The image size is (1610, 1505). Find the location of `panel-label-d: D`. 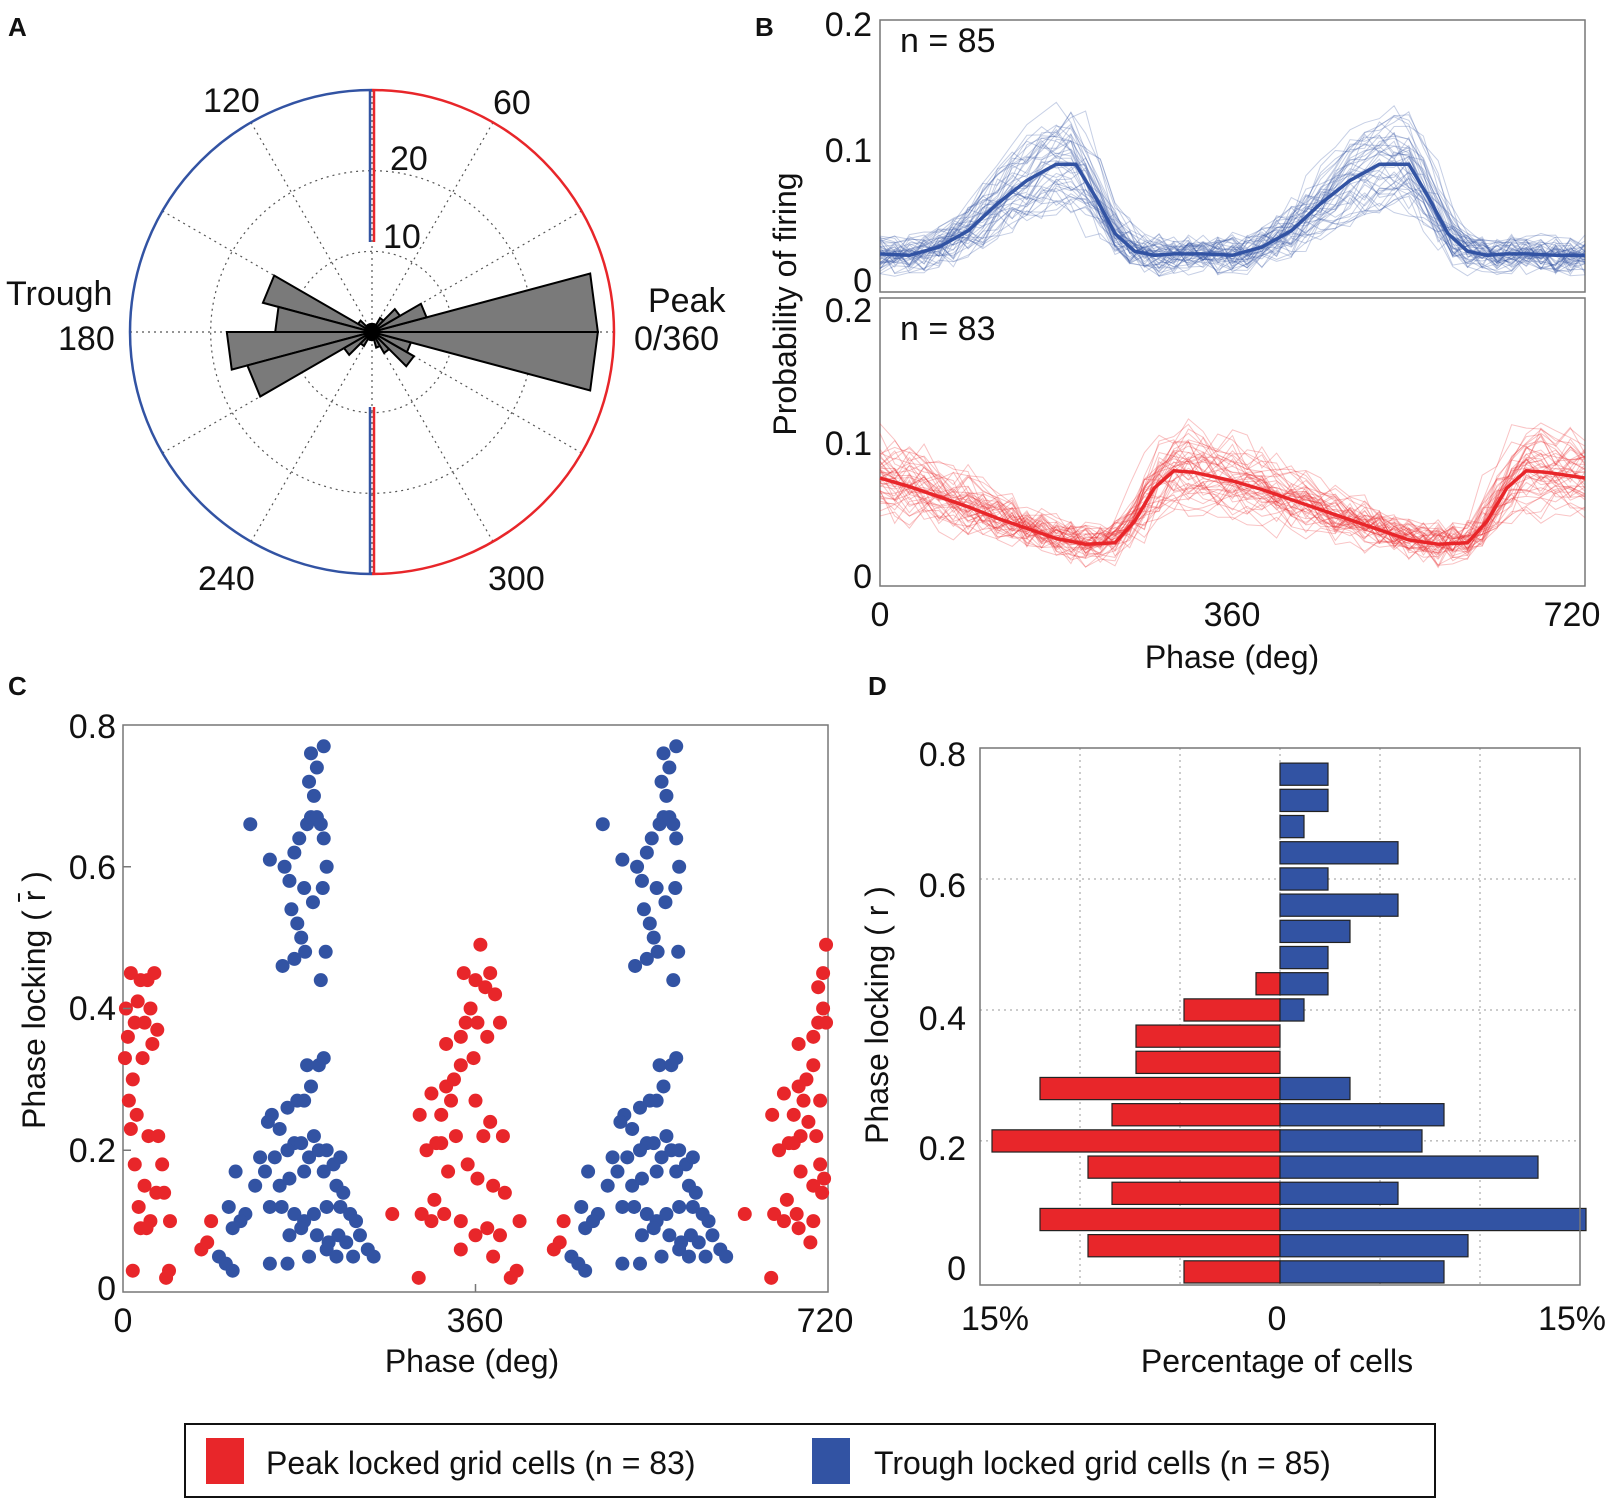

panel-label-d: D is located at coordinates (877, 686).